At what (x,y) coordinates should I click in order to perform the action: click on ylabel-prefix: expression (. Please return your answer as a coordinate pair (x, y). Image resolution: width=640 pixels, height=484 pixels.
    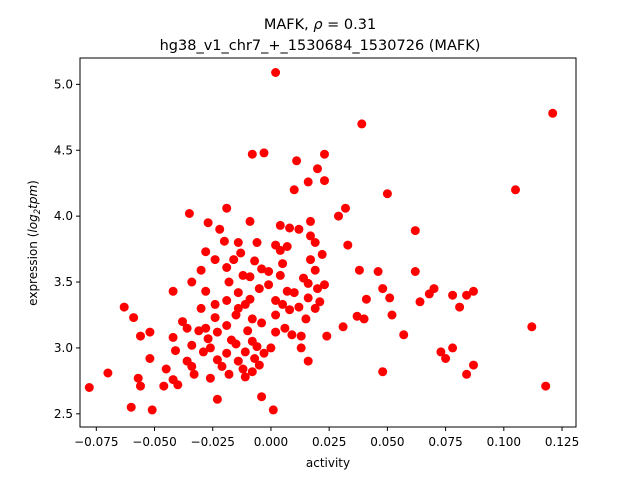
    Looking at the image, I should click on (33, 269).